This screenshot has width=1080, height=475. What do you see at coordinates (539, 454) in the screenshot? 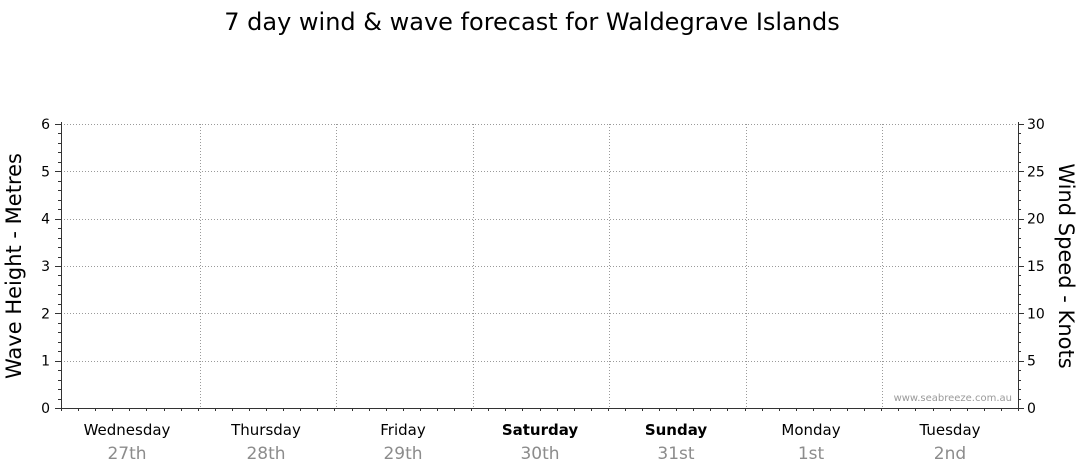
I see `day-date-label: 30th` at bounding box center [539, 454].